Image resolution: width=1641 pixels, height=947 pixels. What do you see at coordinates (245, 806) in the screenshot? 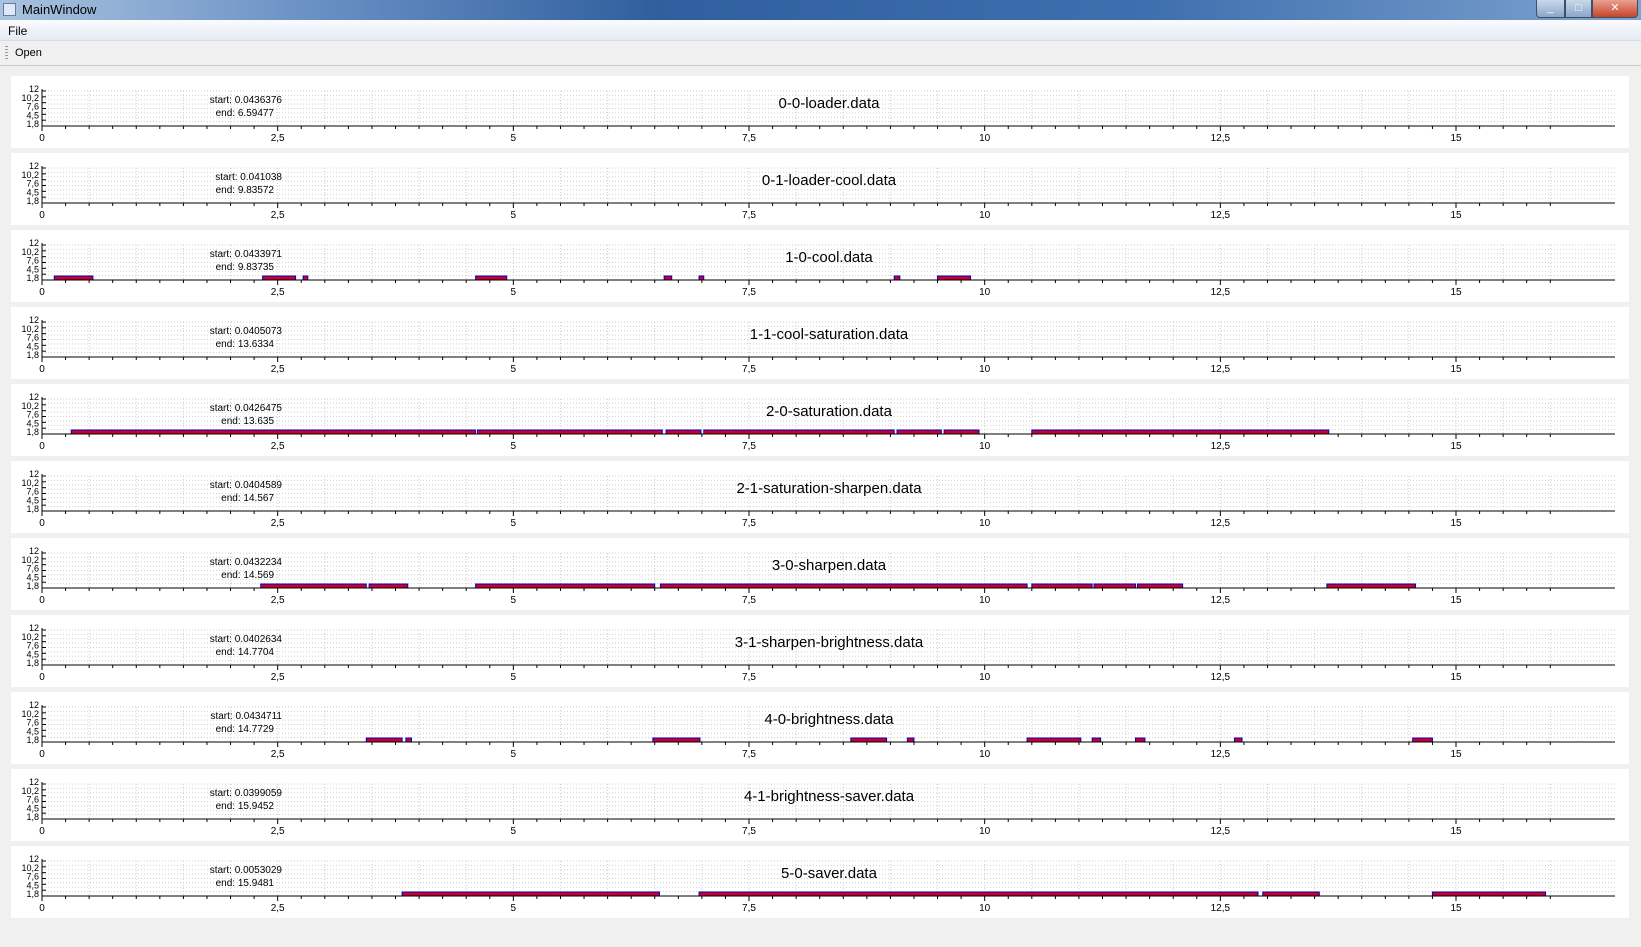
I see `end-label: end: 15.9452` at bounding box center [245, 806].